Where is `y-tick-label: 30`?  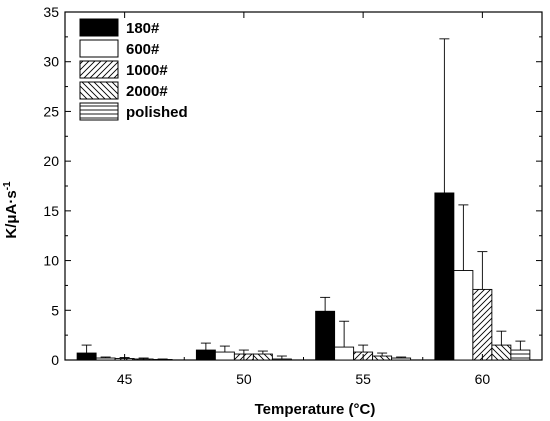
y-tick-label: 30 is located at coordinates (51, 62).